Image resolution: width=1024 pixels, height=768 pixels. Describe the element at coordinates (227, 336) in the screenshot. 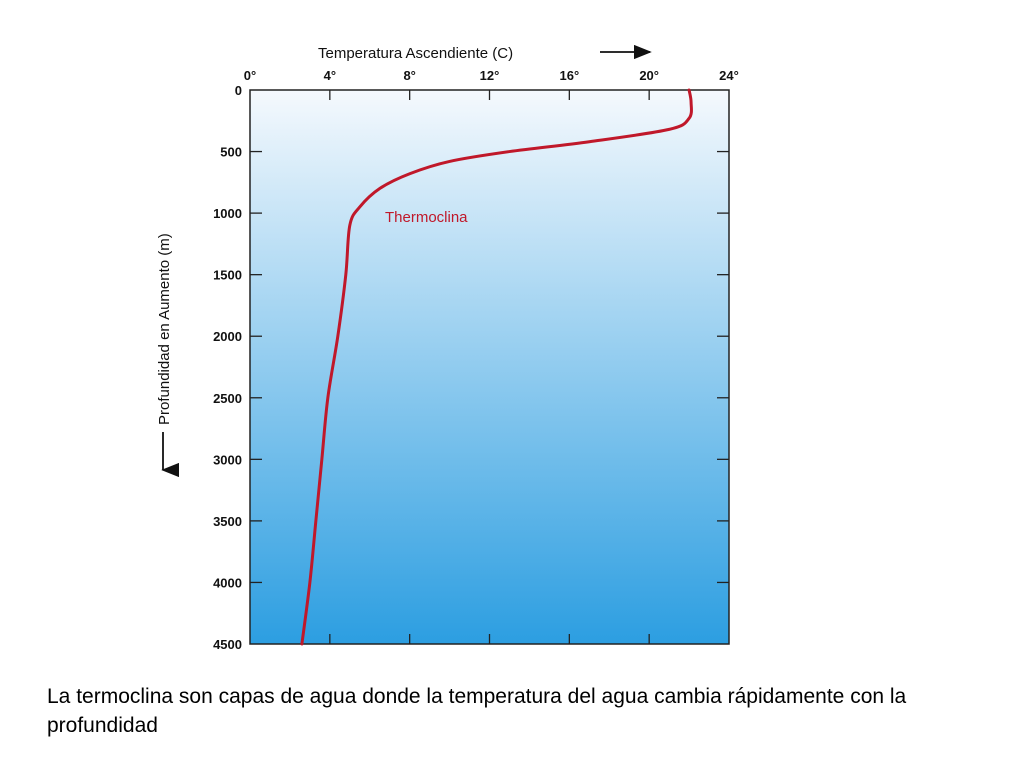

I see `y-tick-label: 2000` at that location.